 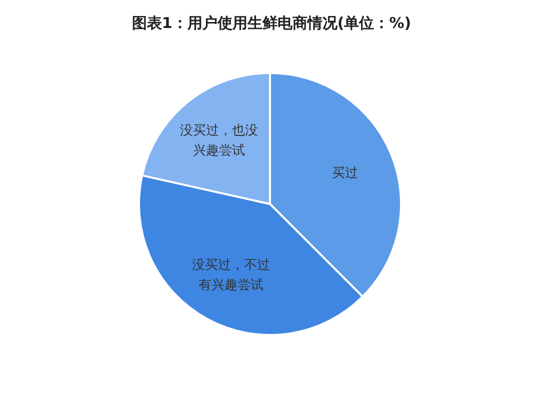 I want to click on slice-label: 买过, so click(x=345, y=173).